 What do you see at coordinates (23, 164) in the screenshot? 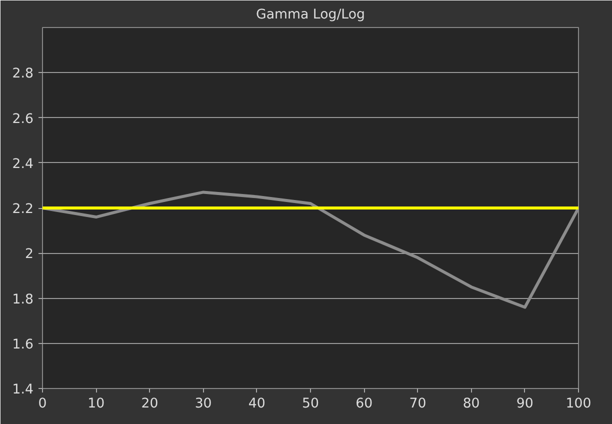
I see `y-tick-label: 2.4` at bounding box center [23, 164].